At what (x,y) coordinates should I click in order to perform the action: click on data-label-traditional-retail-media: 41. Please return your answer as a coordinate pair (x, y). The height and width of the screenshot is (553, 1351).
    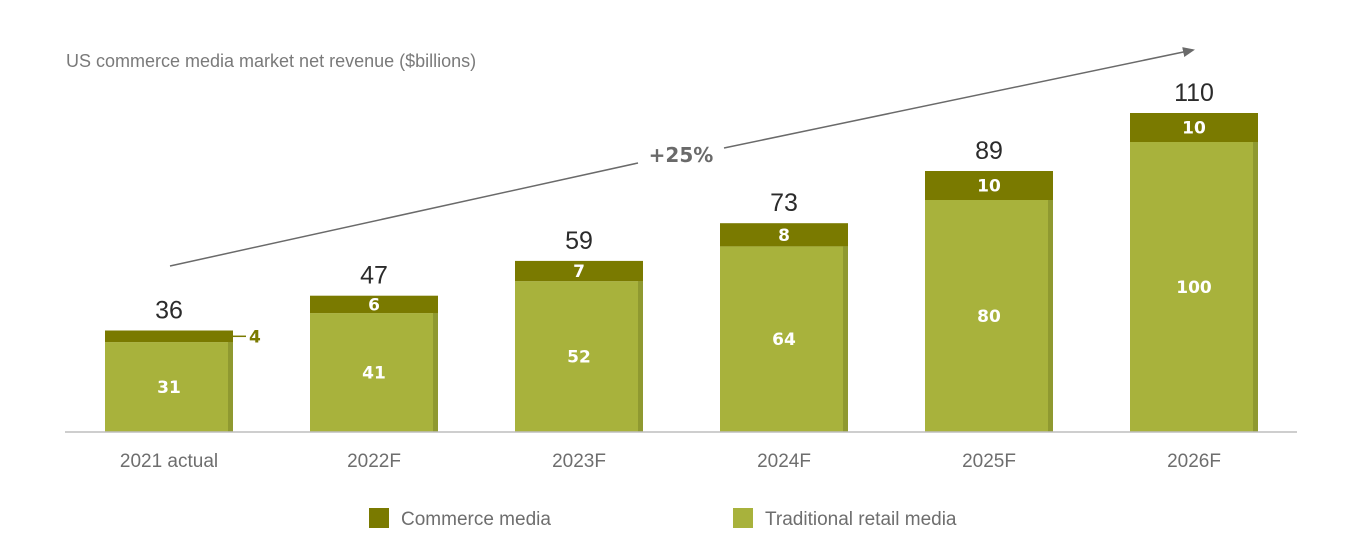
    Looking at the image, I should click on (374, 374).